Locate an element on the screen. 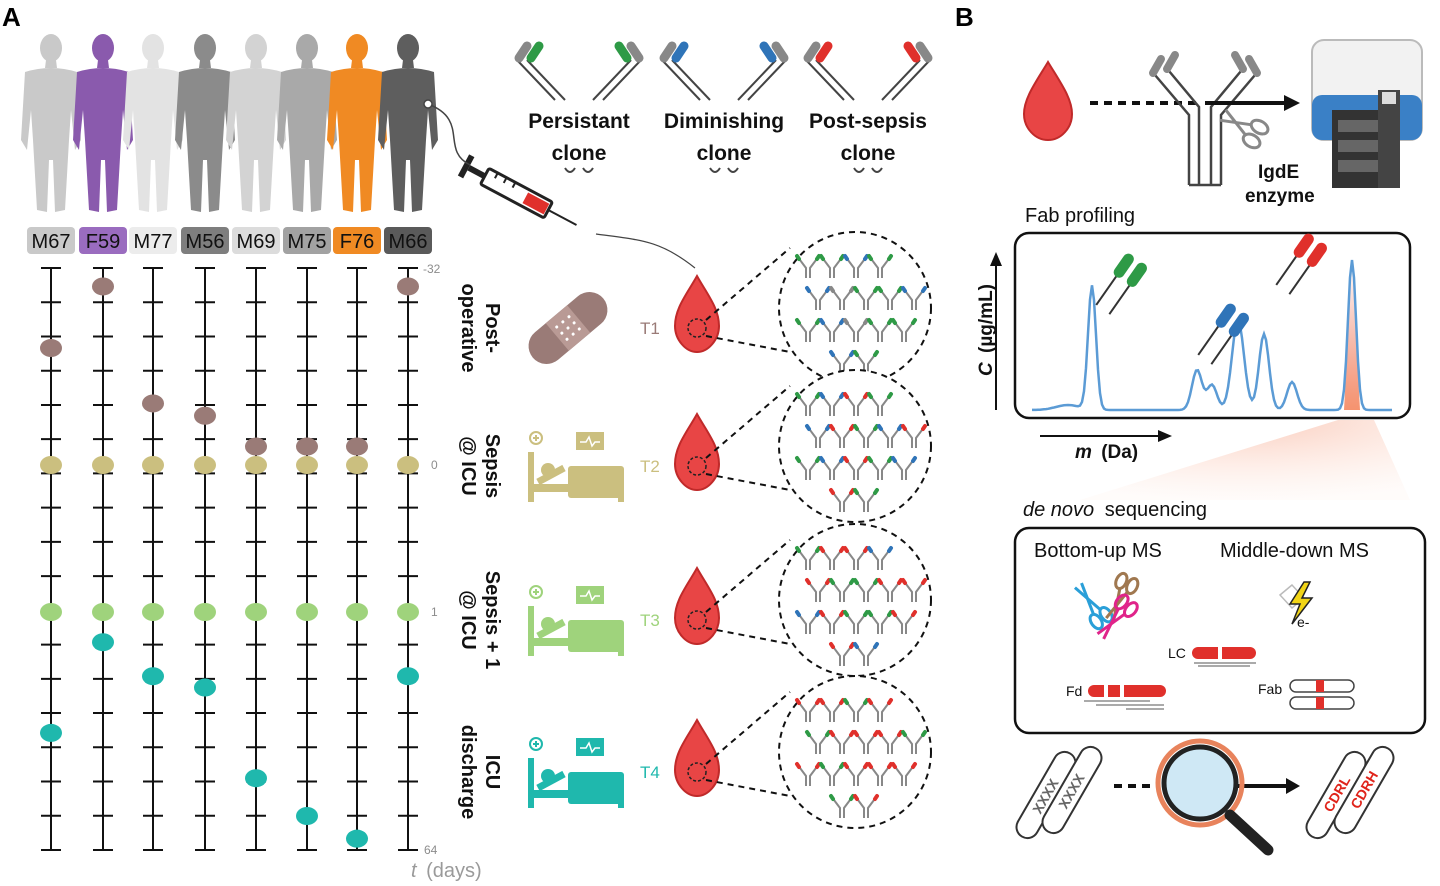  patient-id-m77: M77 is located at coordinates (153, 242).